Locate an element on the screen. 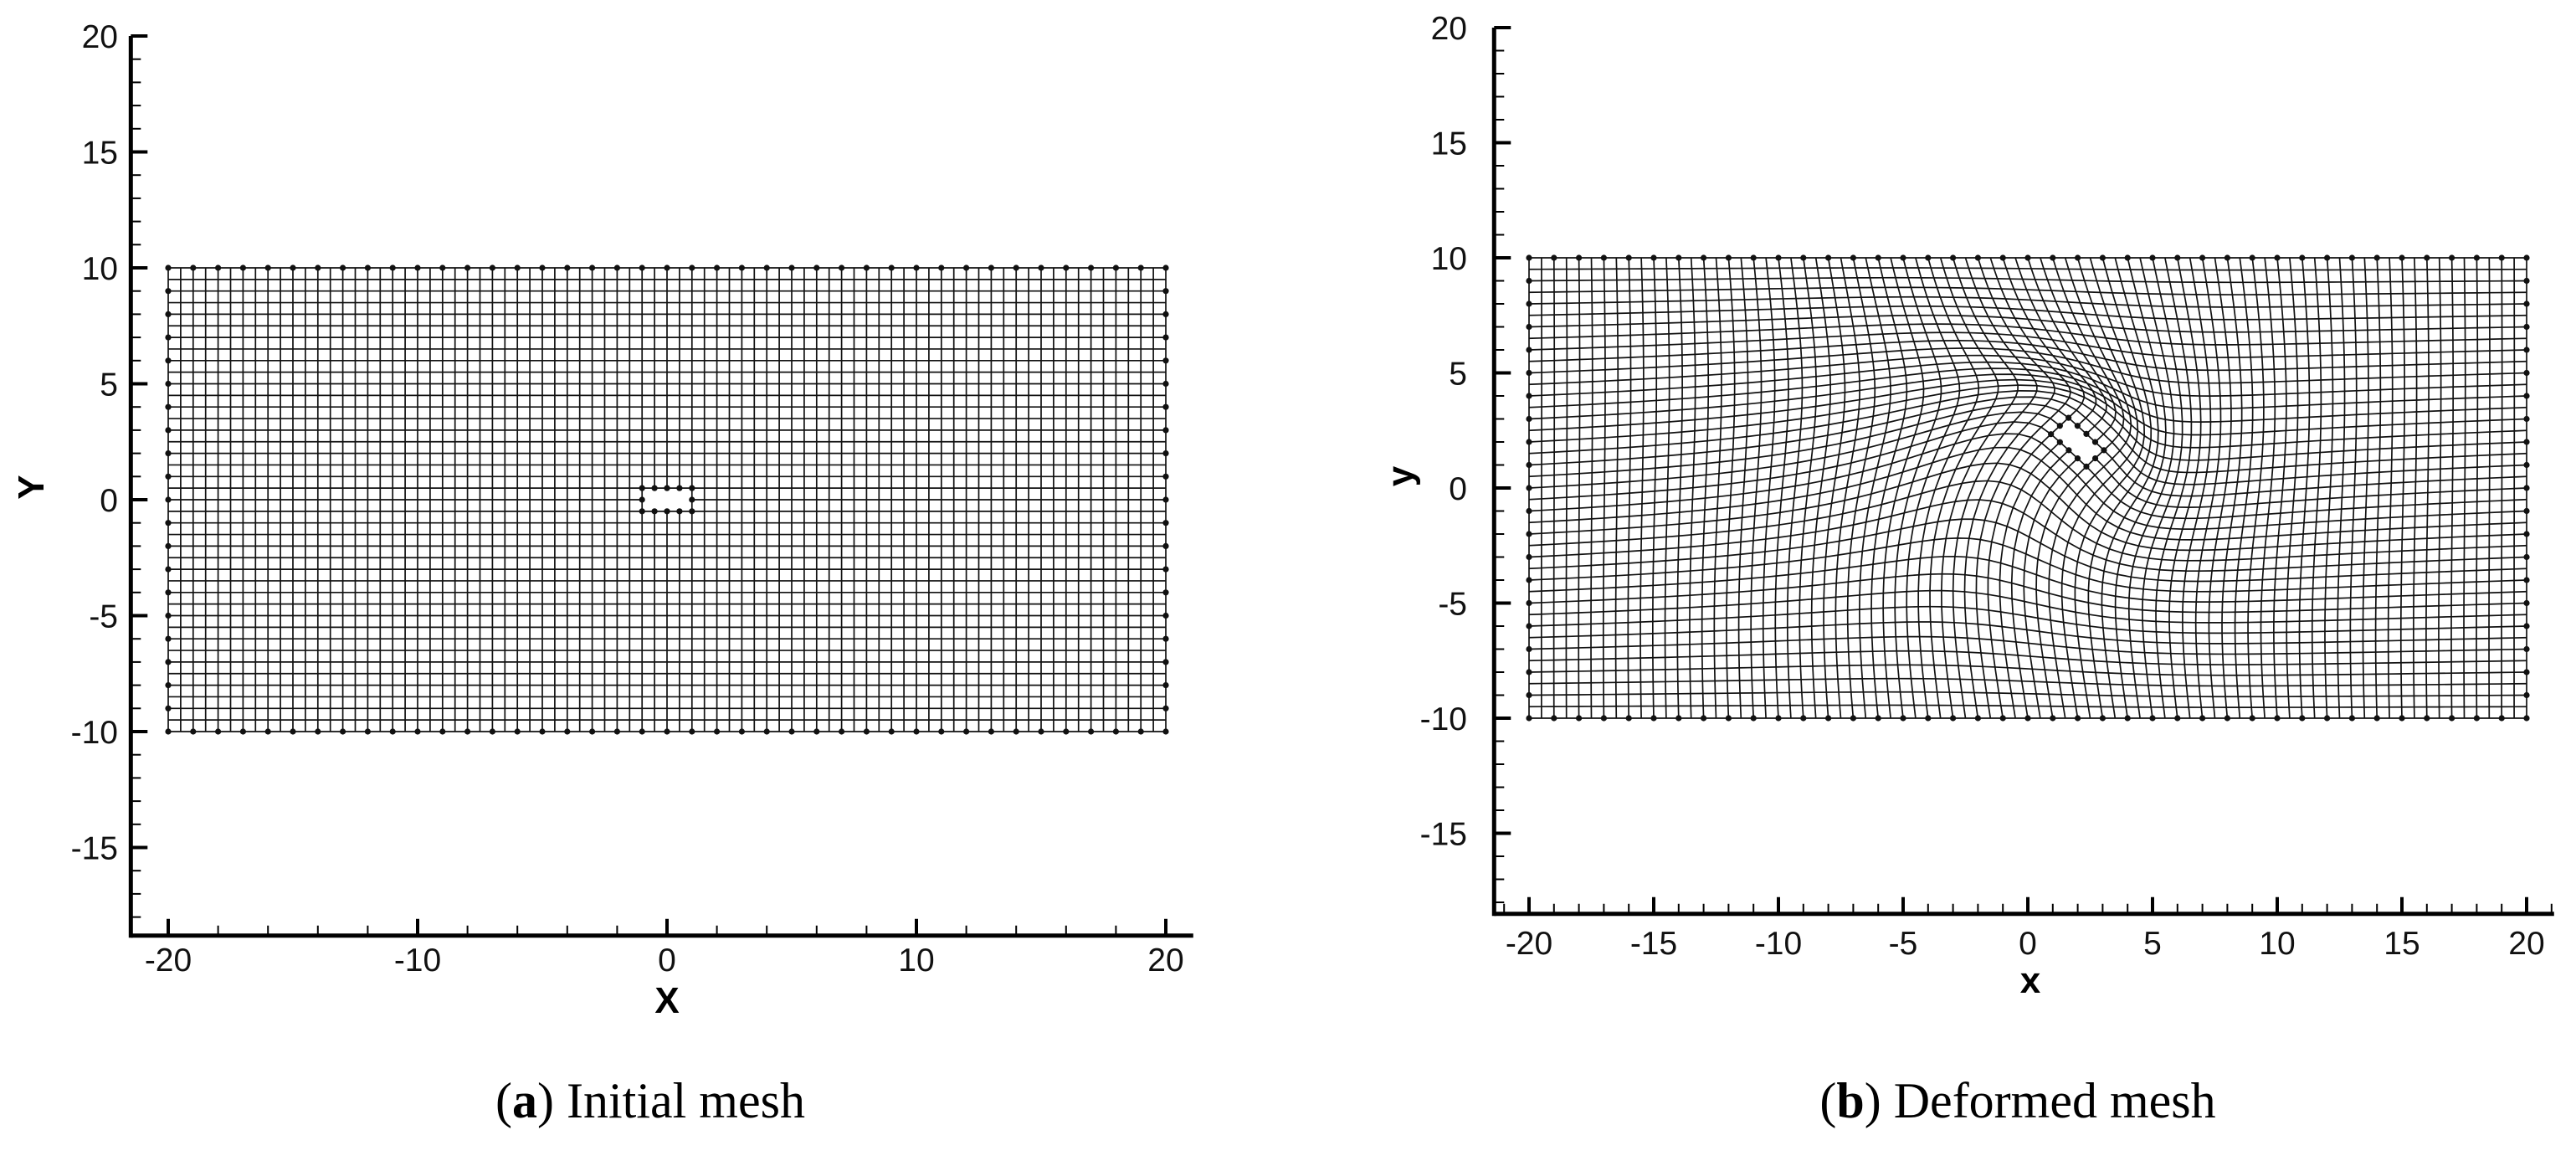 This screenshot has height=1166, width=2576. x-tick-label: -20 is located at coordinates (1529, 944).